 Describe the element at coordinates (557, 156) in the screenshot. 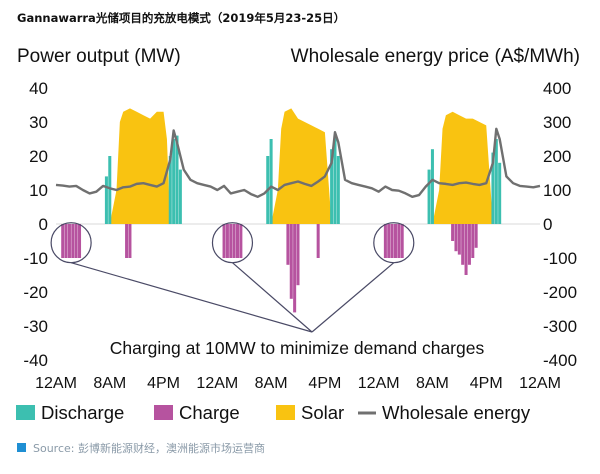

I see `right-tick-label: 200` at that location.